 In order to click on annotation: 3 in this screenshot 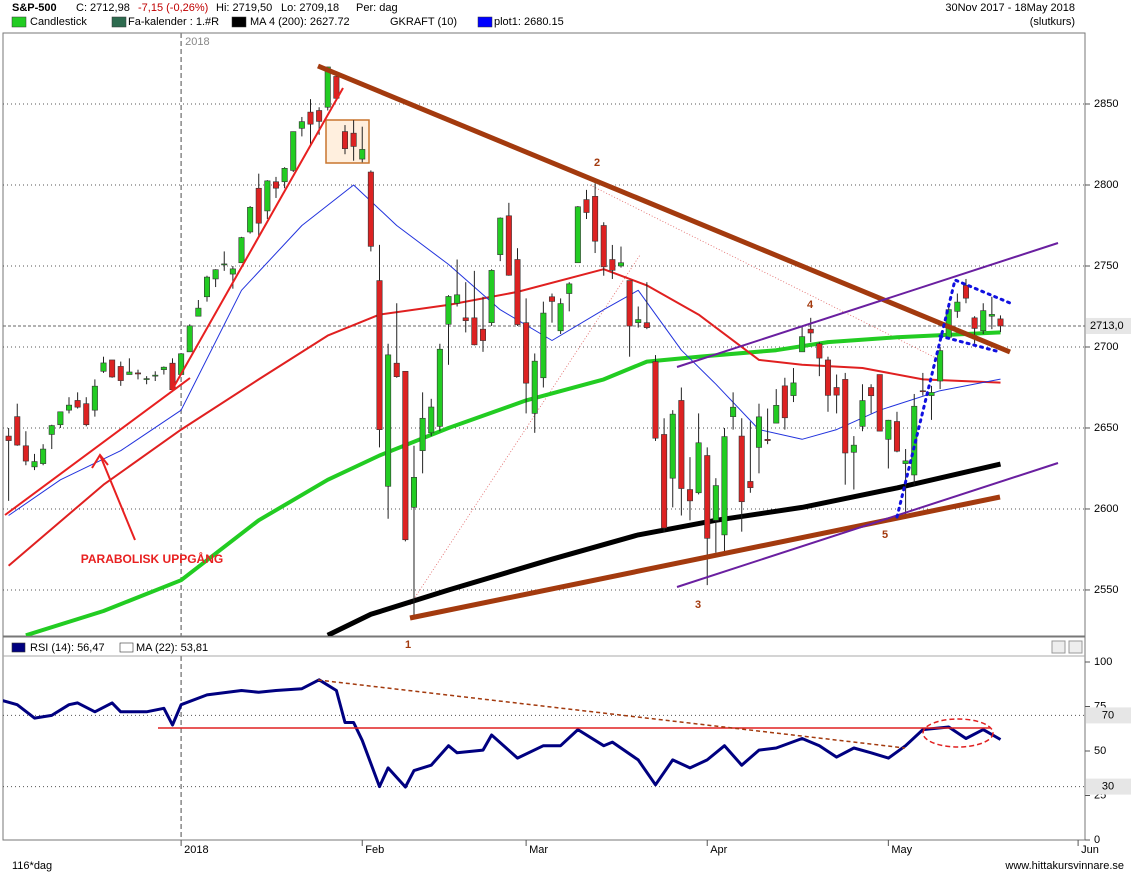, I will do `click(698, 605)`.